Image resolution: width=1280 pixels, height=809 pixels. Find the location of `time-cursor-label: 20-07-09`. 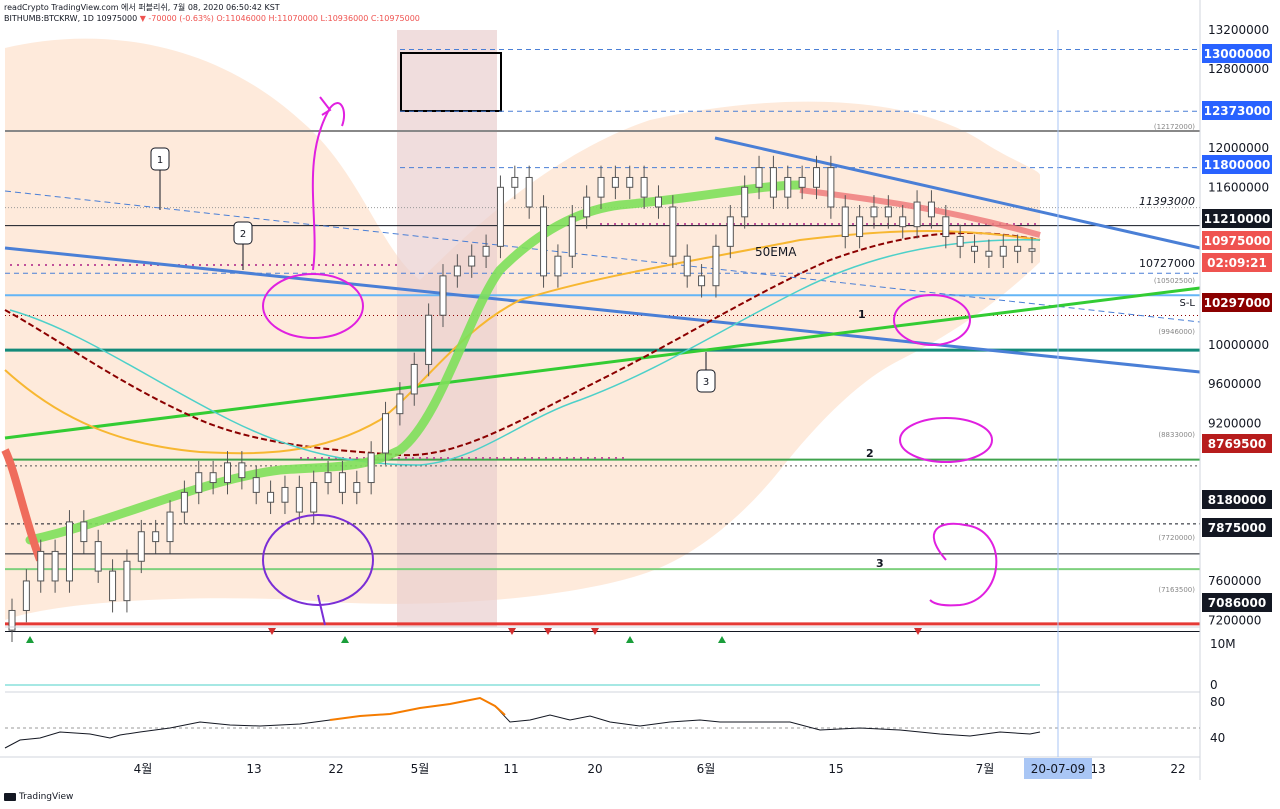

time-cursor-label: 20-07-09 is located at coordinates (1058, 769).